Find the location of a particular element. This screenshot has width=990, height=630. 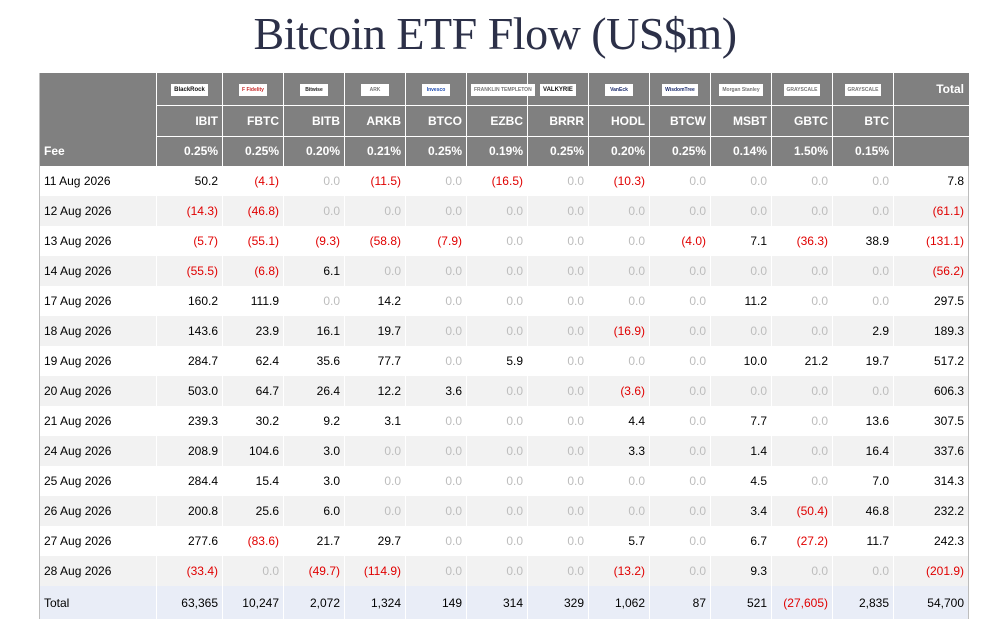

flow-cell: (83.6) is located at coordinates (253, 541).